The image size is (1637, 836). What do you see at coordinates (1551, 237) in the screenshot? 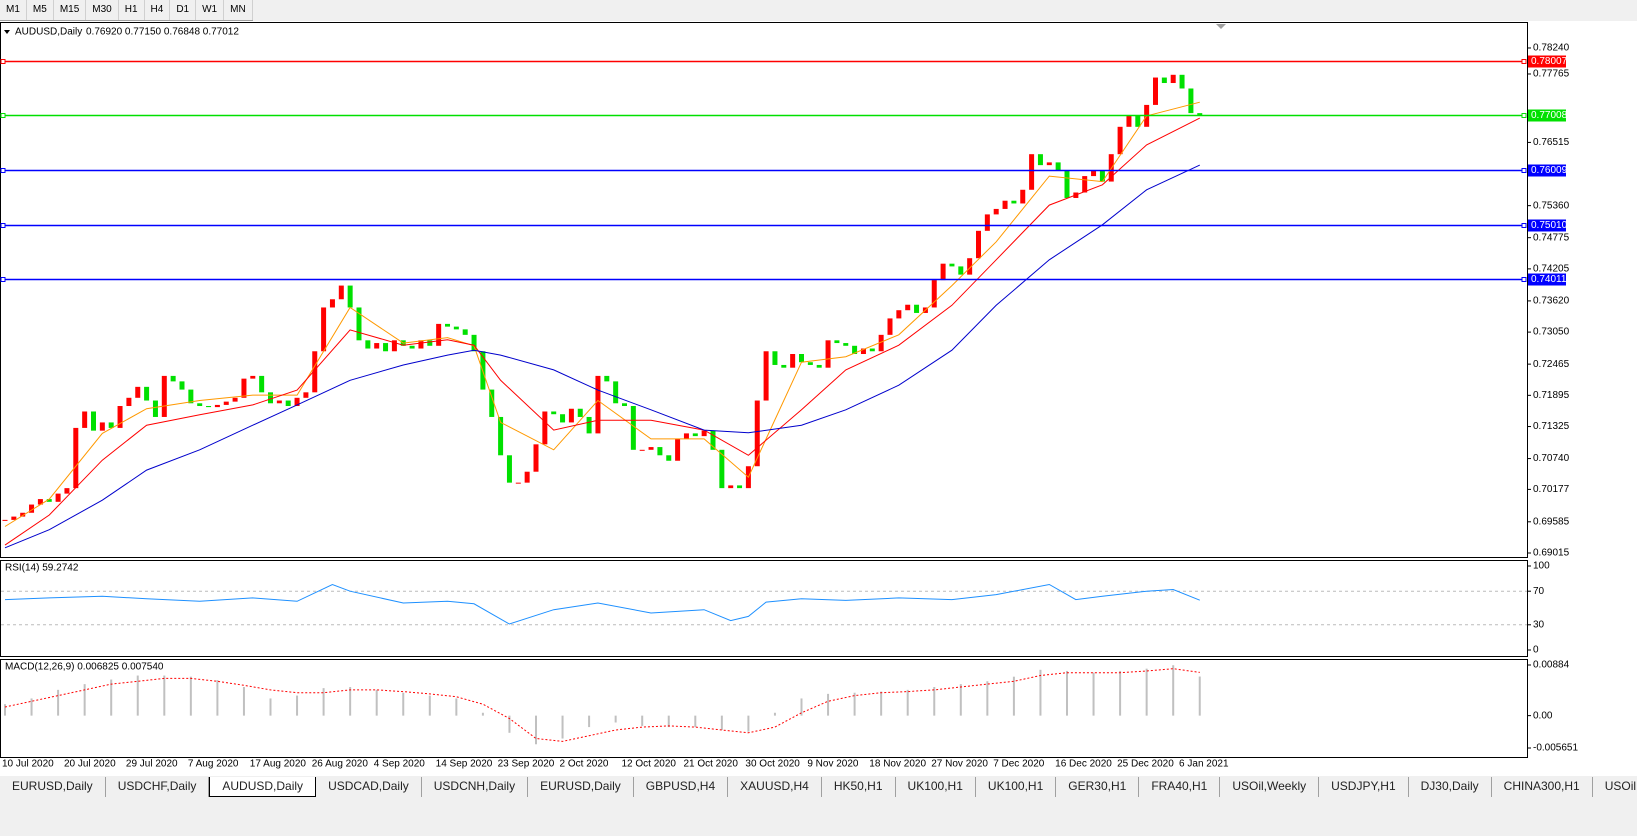
I see `y-tick-label: 0.74775` at bounding box center [1551, 237].